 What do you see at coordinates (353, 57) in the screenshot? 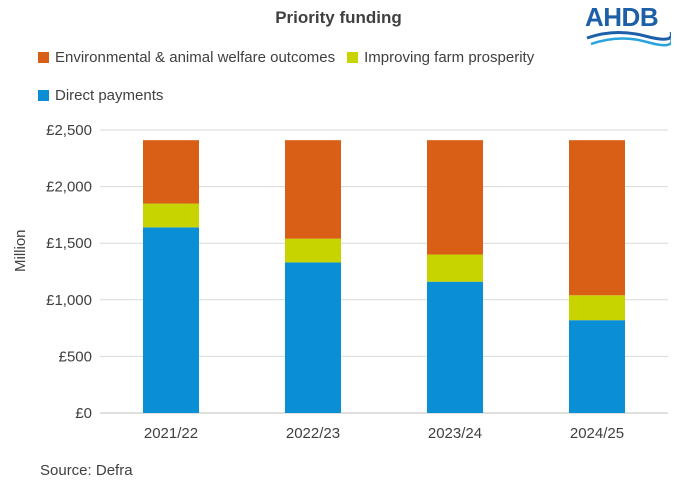
I see `legend-swatch-improving` at bounding box center [353, 57].